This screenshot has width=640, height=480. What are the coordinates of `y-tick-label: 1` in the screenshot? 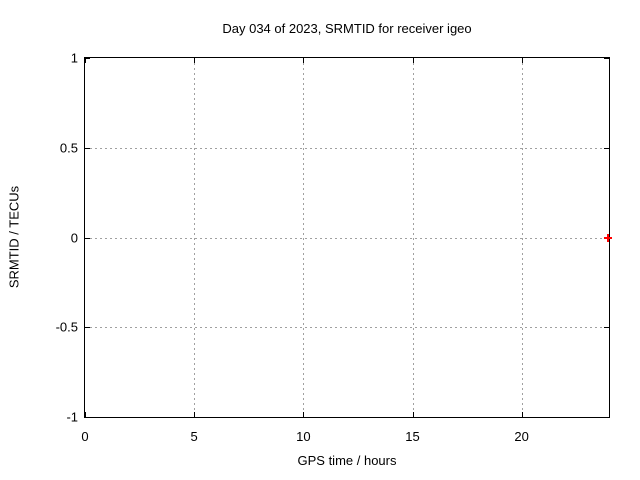 It's located at (74, 58).